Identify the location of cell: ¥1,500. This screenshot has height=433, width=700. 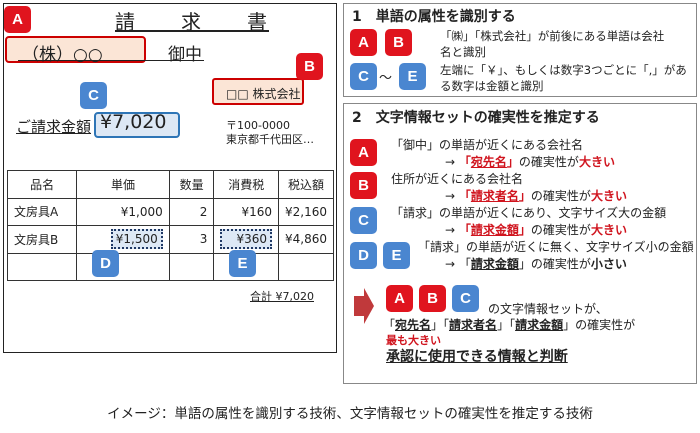
(123, 239).